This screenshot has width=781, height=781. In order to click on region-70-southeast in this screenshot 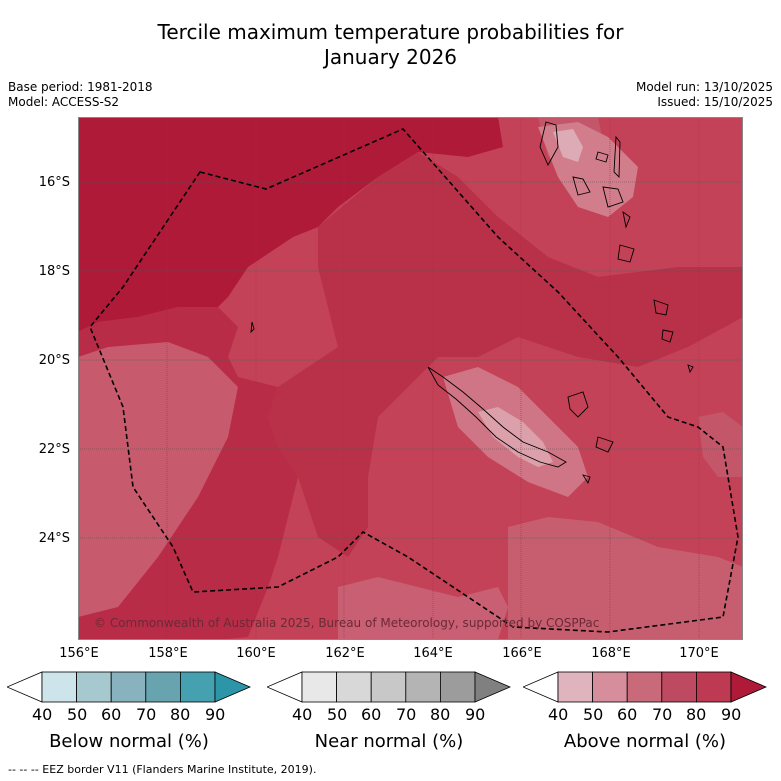, I will do `click(625, 578)`.